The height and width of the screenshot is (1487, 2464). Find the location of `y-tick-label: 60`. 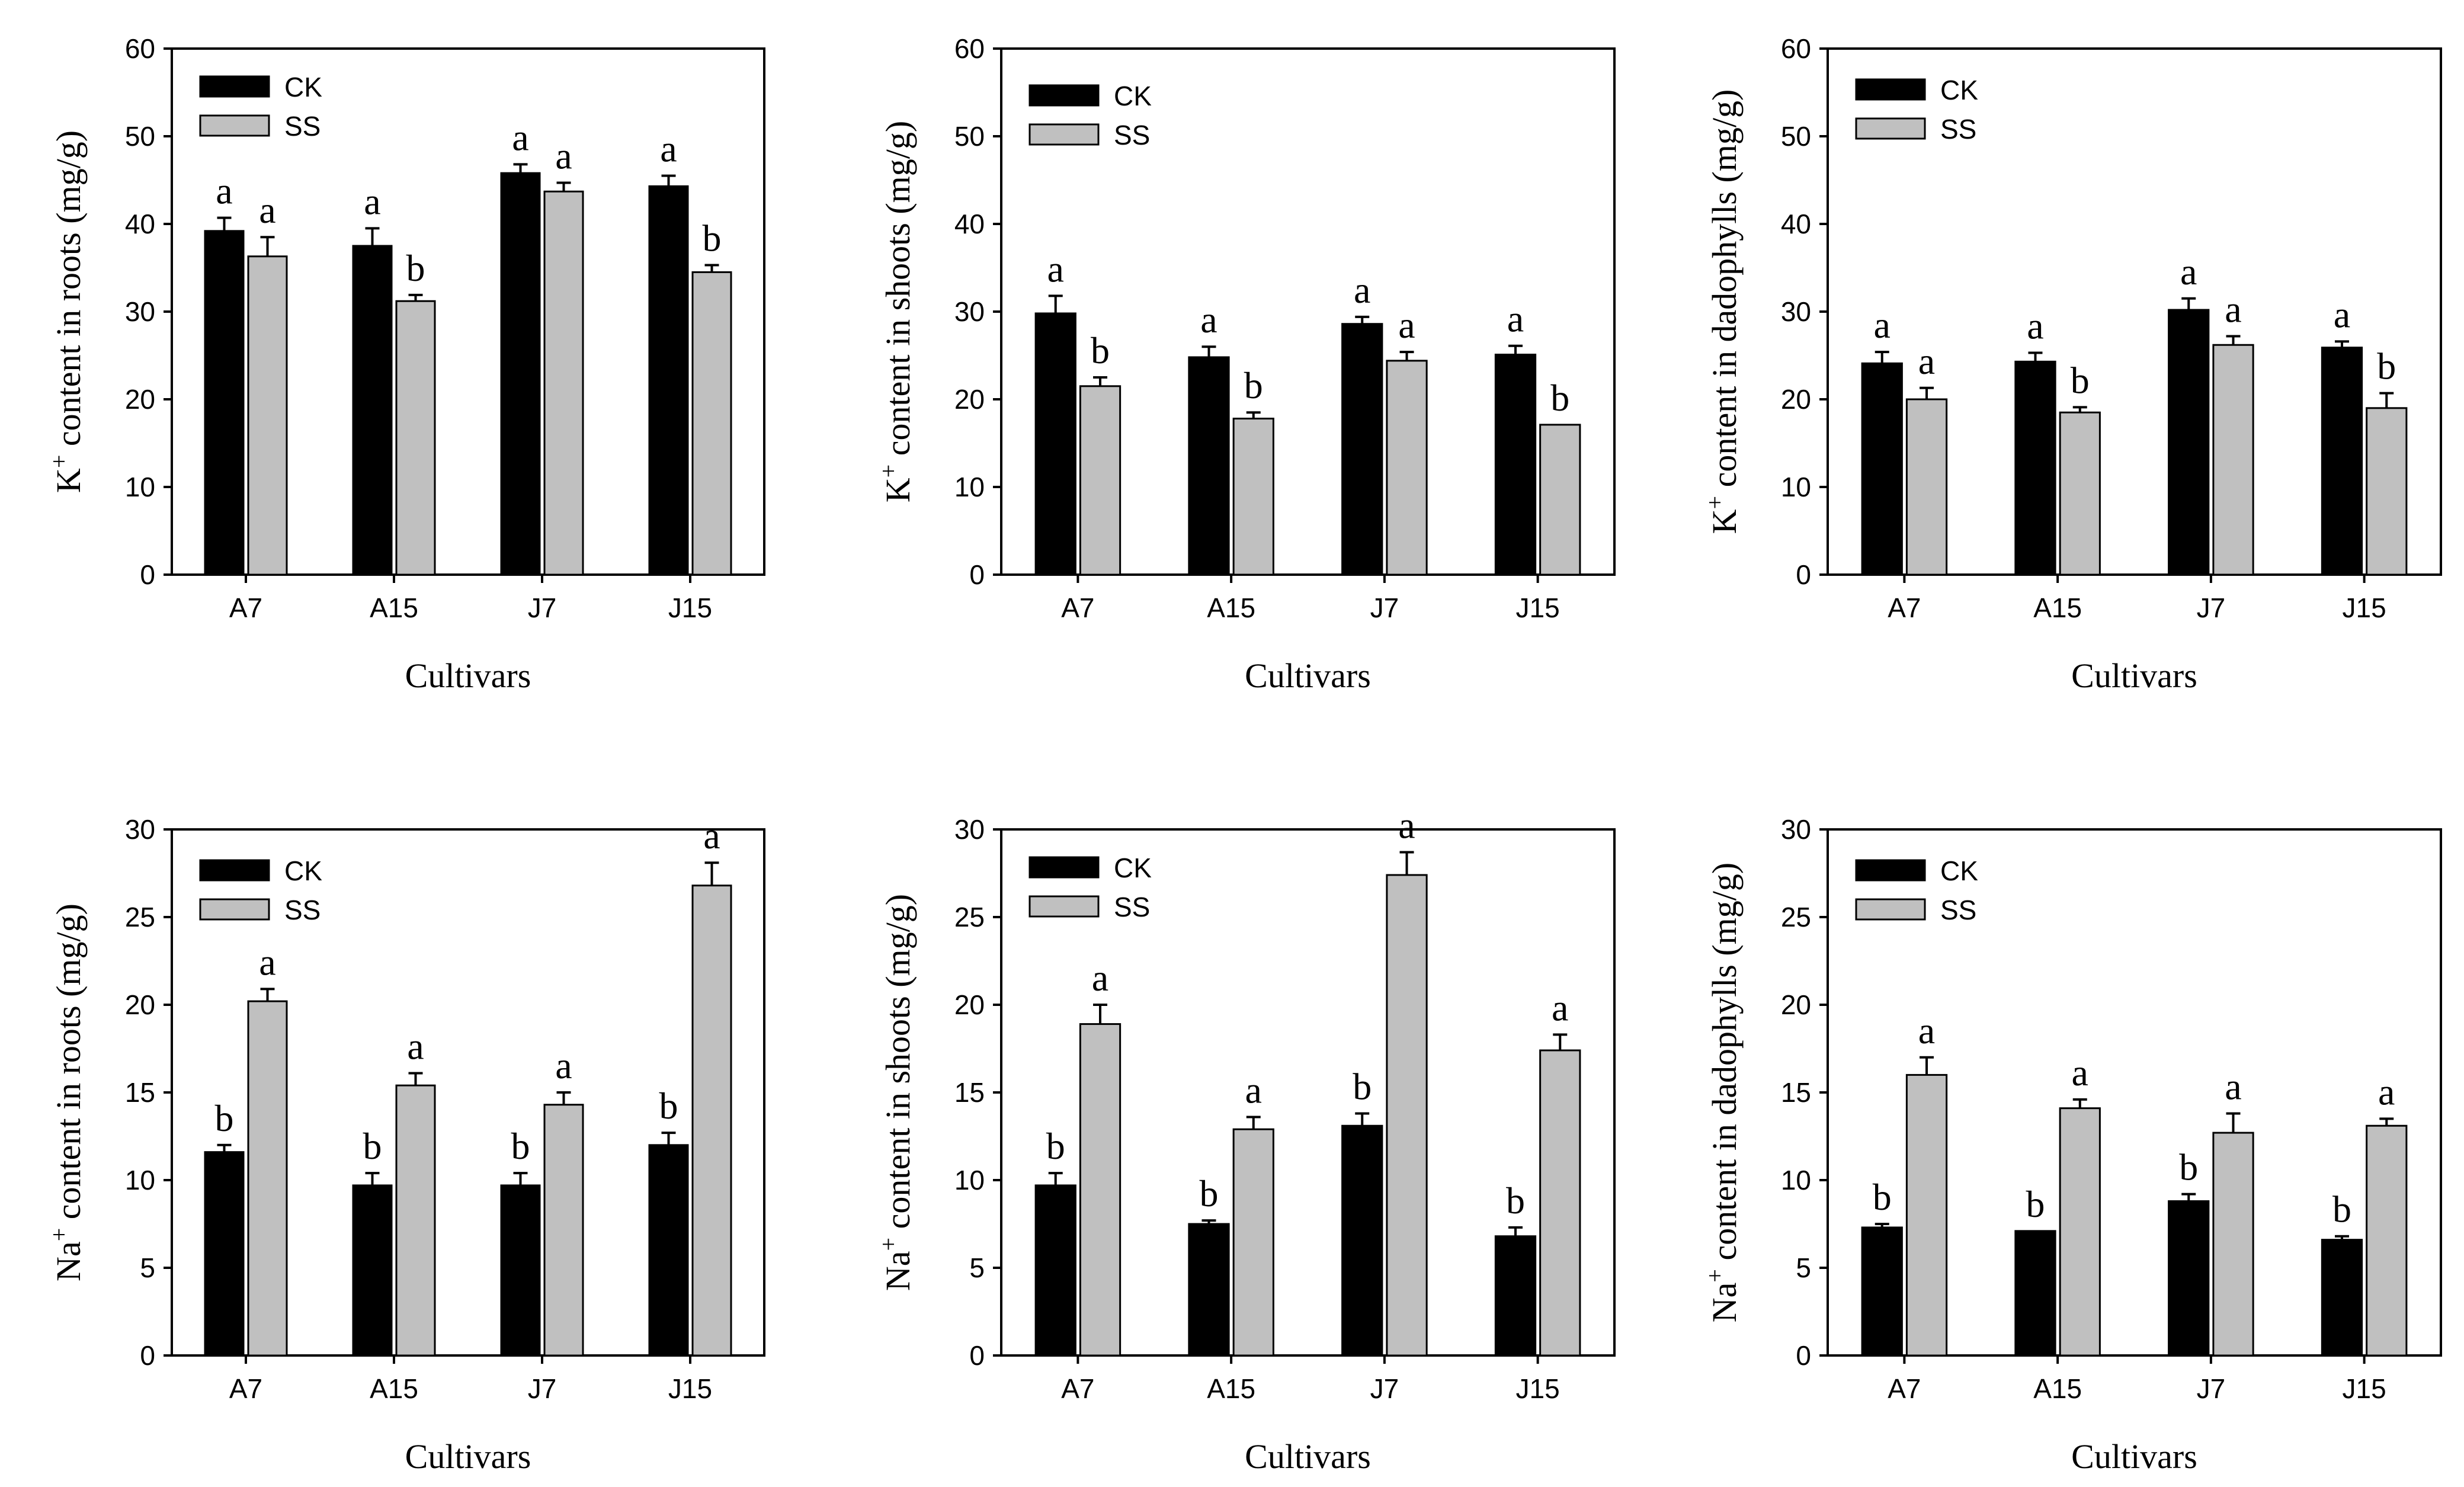

y-tick-label: 60 is located at coordinates (969, 49).